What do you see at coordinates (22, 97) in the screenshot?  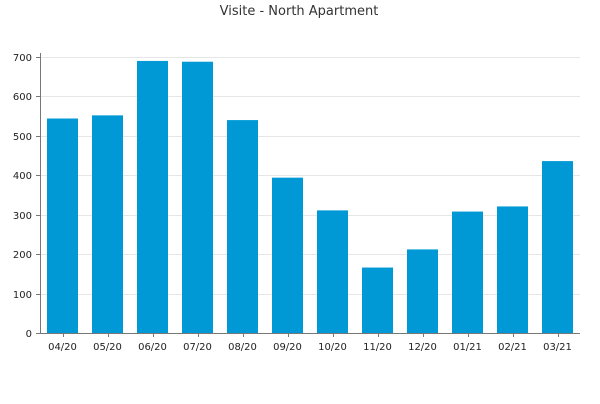 I see `y-tick-label-600: 600` at bounding box center [22, 97].